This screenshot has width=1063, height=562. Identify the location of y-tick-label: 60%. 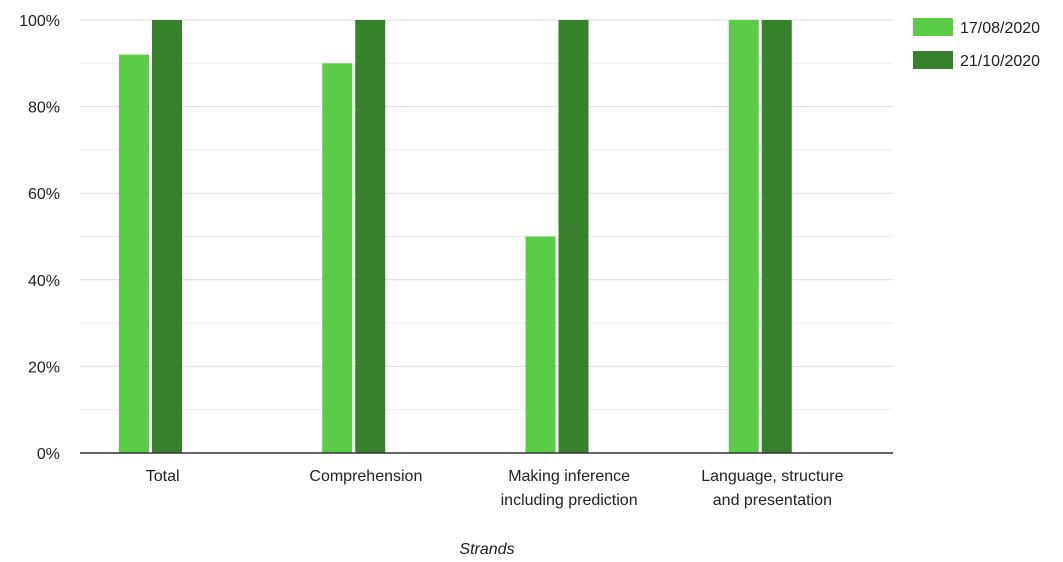
(44, 194).